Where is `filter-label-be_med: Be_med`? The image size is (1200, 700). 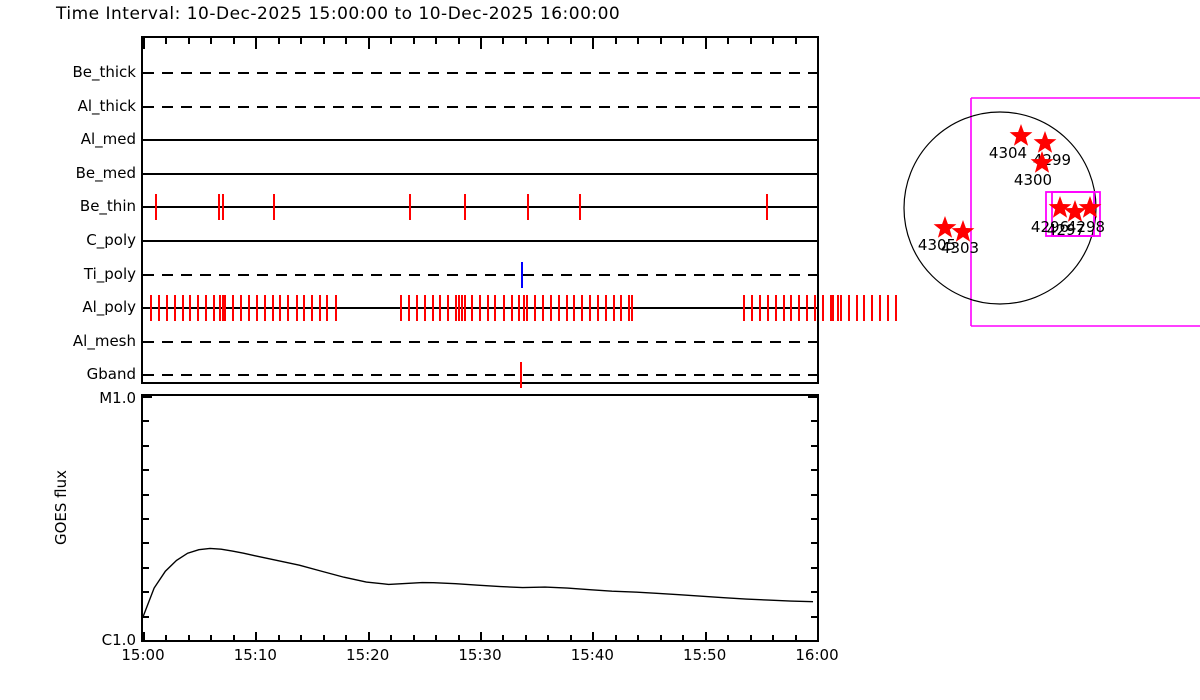
filter-label-be_med: Be_med is located at coordinates (105, 172).